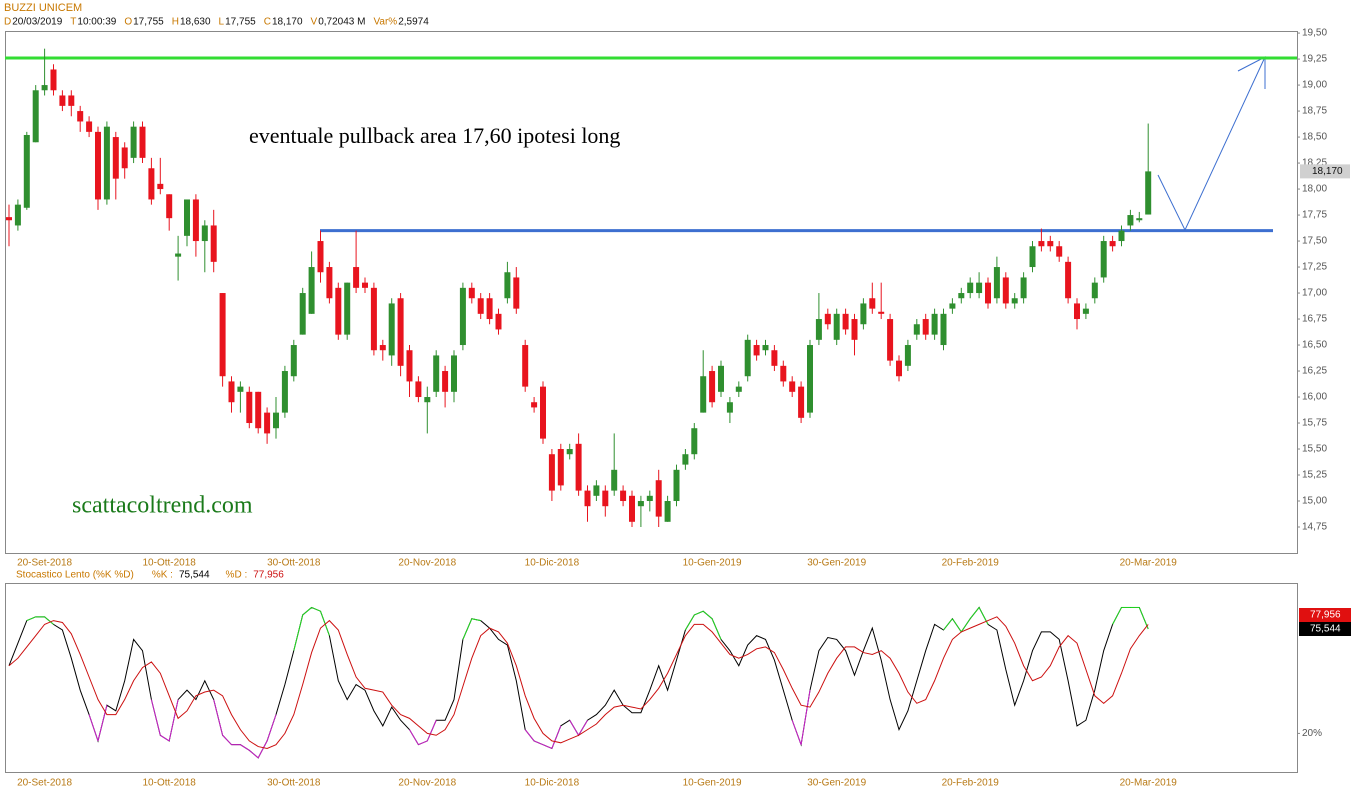  Describe the element at coordinates (267, 22) in the screenshot. I see `field-label: C` at that location.